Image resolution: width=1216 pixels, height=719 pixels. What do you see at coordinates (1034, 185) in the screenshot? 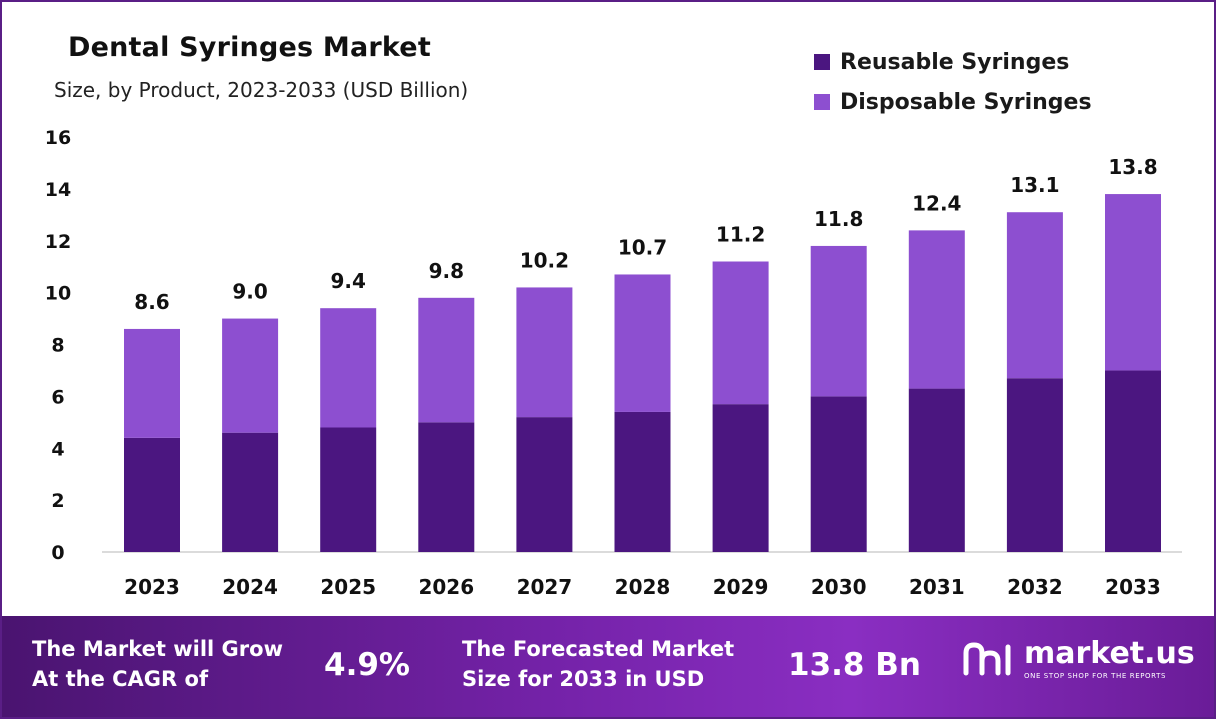
I see `data-label-total: 13.1` at bounding box center [1034, 185].